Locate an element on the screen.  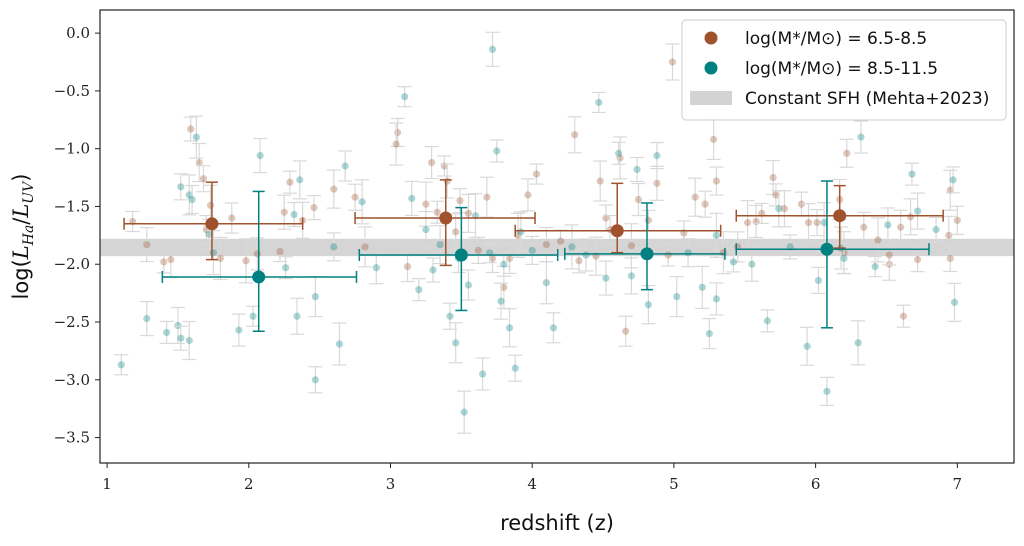
legend-marker is located at coordinates (711, 38).